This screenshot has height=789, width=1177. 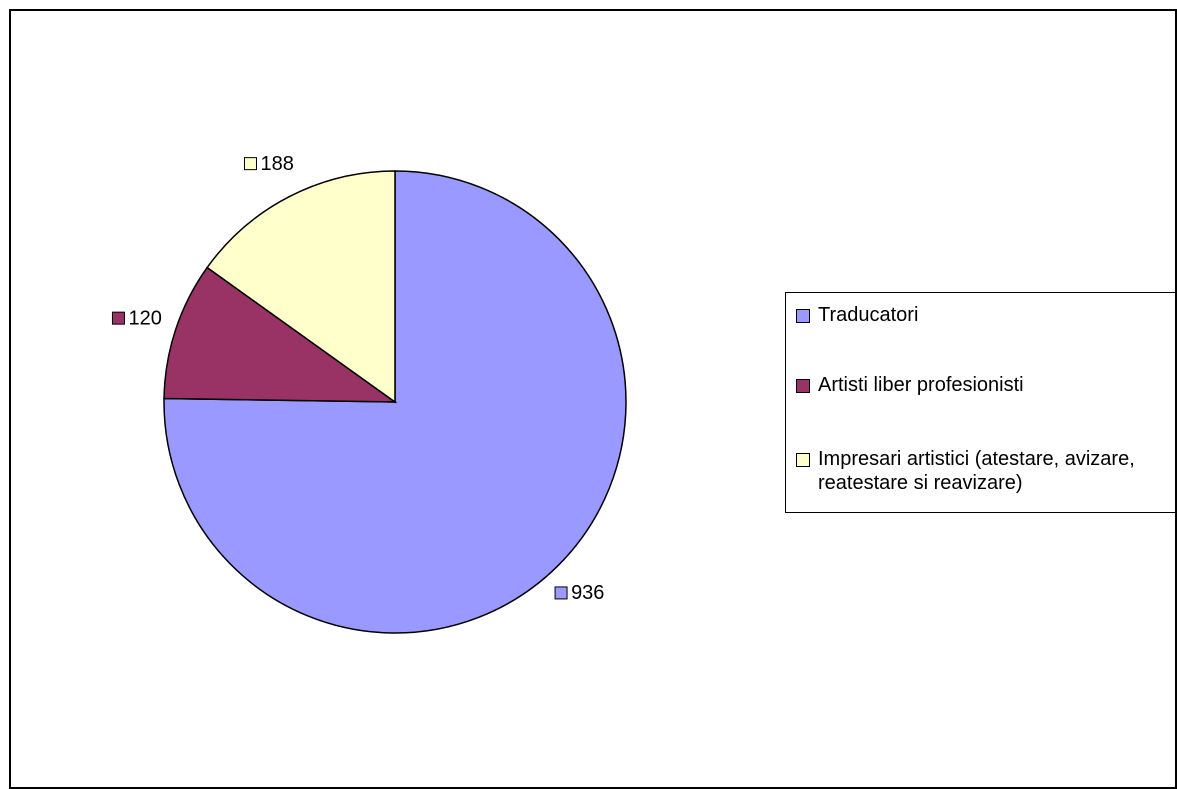 I want to click on legend-label: Artisti liber profesionisti, so click(x=921, y=385).